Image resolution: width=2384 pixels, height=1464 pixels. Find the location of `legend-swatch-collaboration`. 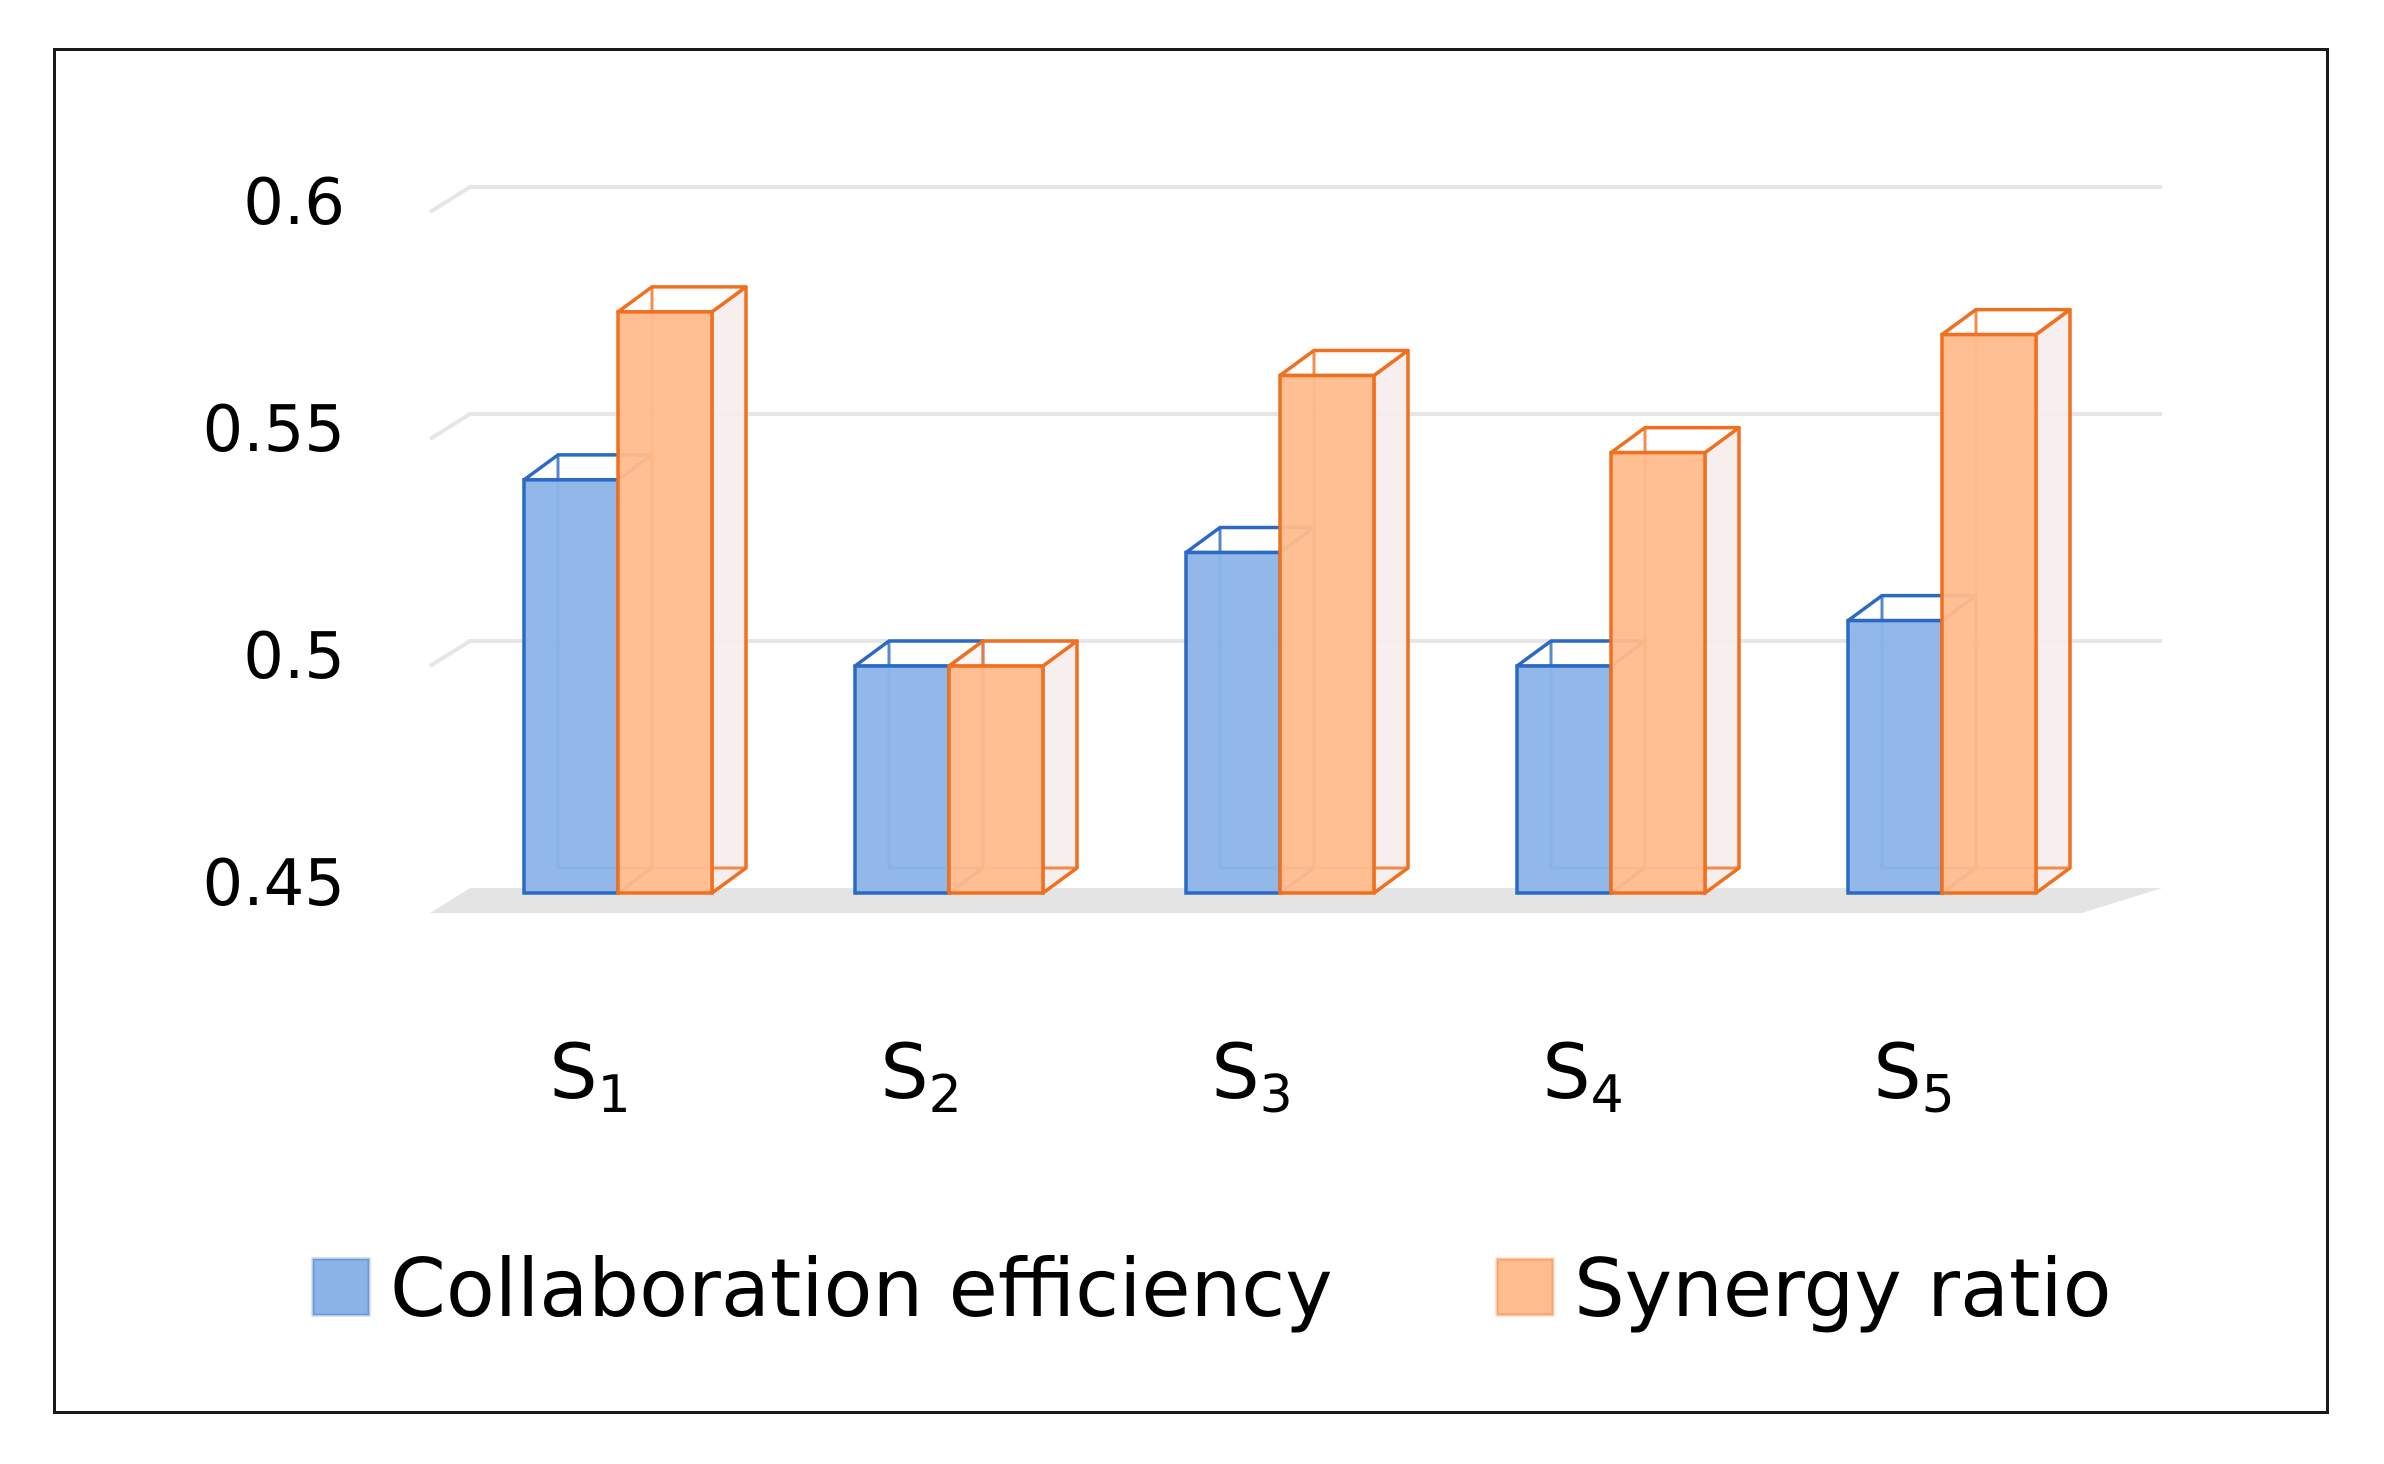

legend-swatch-collaboration is located at coordinates (341, 1287).